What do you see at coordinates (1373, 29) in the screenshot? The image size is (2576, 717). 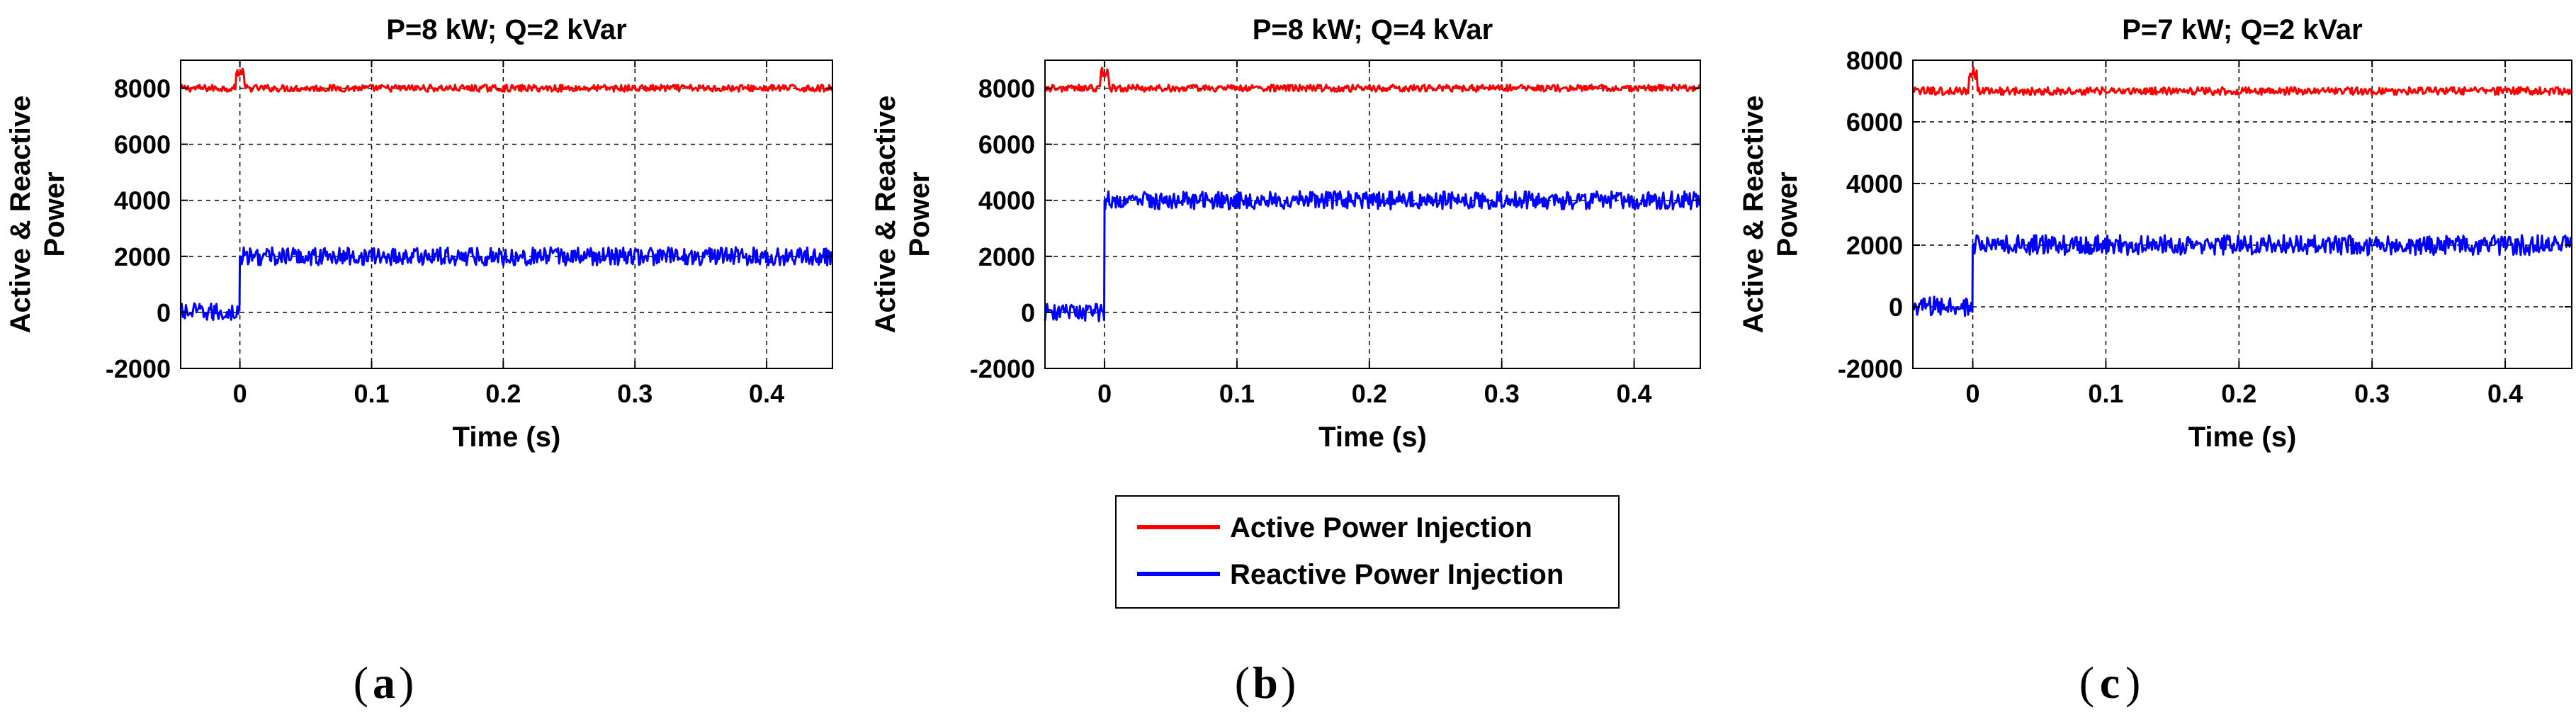 I see `chart-title: P=8 kW; Q=4 kVar` at bounding box center [1373, 29].